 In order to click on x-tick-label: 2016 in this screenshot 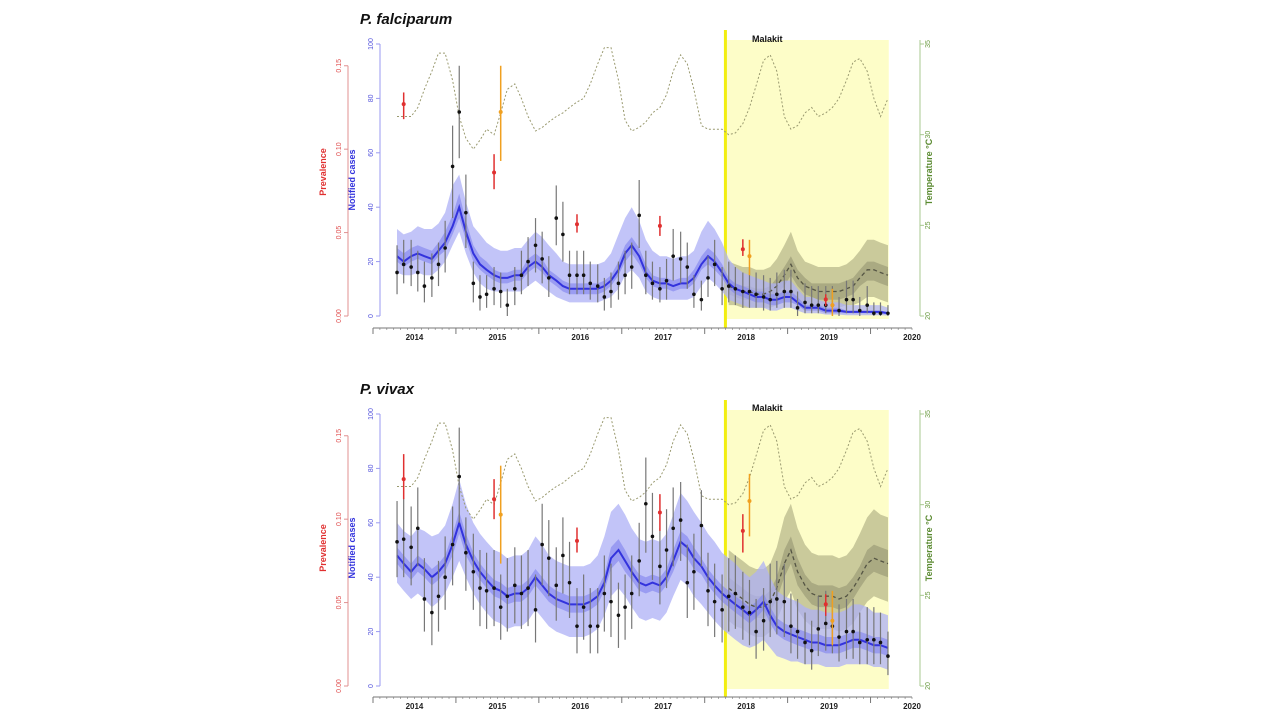, I will do `click(580, 706)`.